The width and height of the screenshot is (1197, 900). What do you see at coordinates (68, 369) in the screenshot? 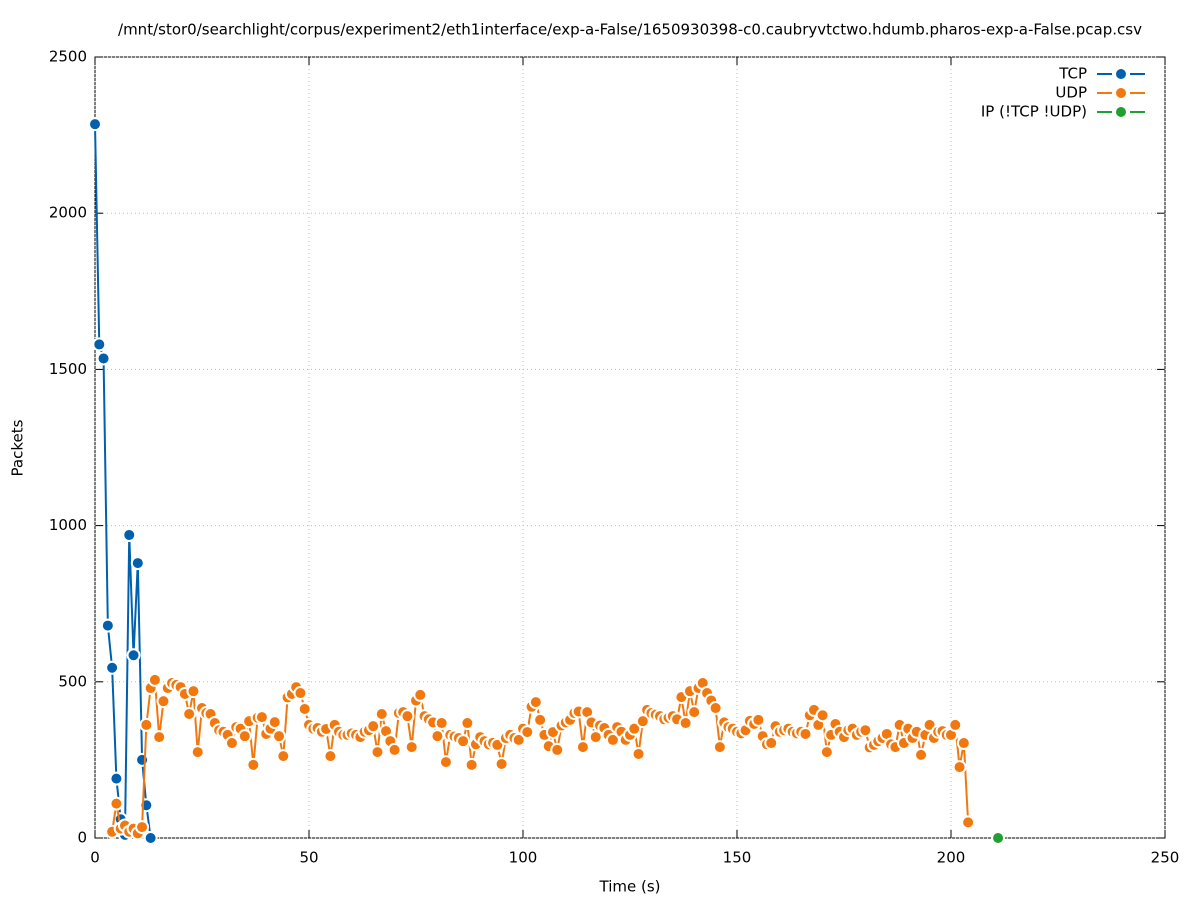
I see `y-tick-label: 1500` at bounding box center [68, 369].